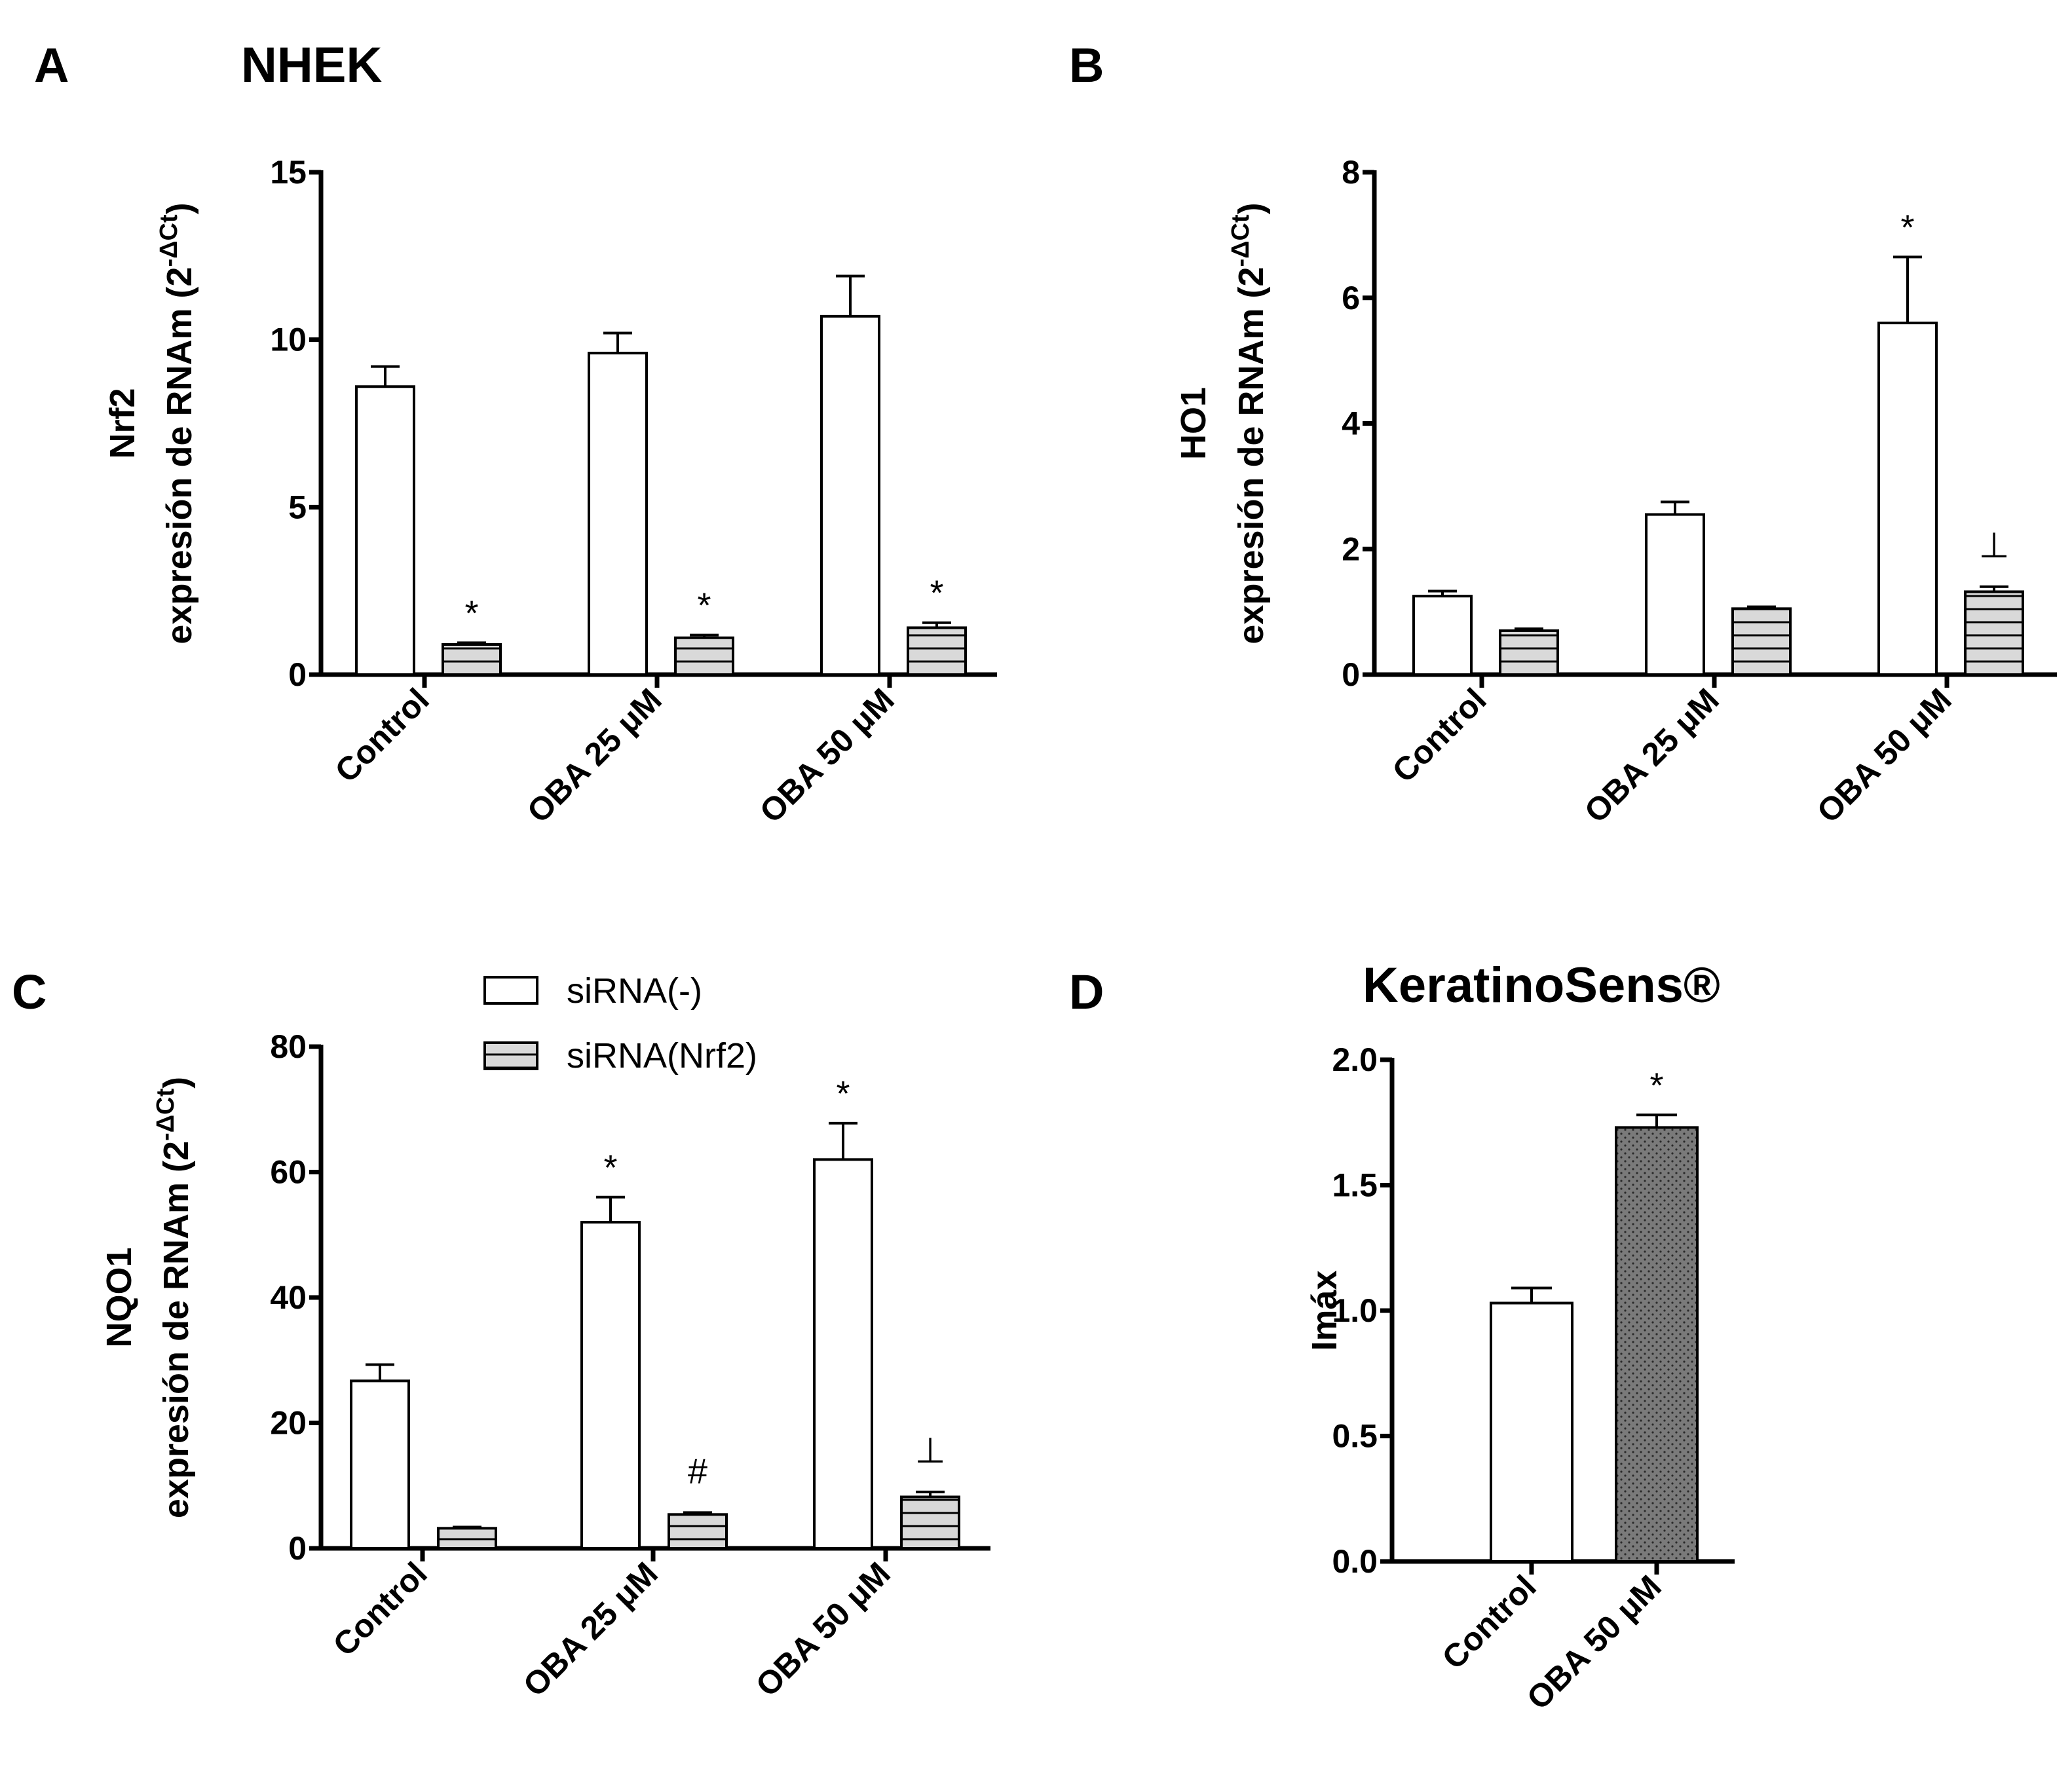 The width and height of the screenshot is (2072, 1773). What do you see at coordinates (1355, 1436) in the screenshot?
I see `y-tick-label: 0.5` at bounding box center [1355, 1436].